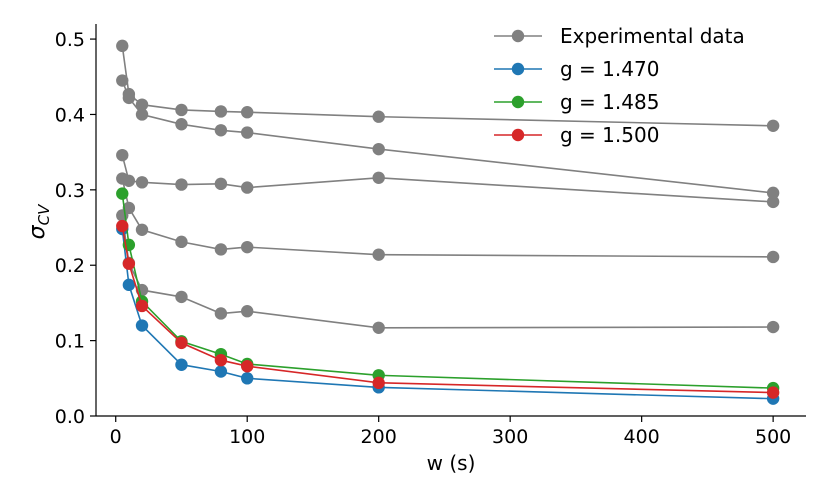 This screenshot has height=498, width=830. Describe the element at coordinates (642, 437) in the screenshot. I see `x-tick-label: 400` at that location.